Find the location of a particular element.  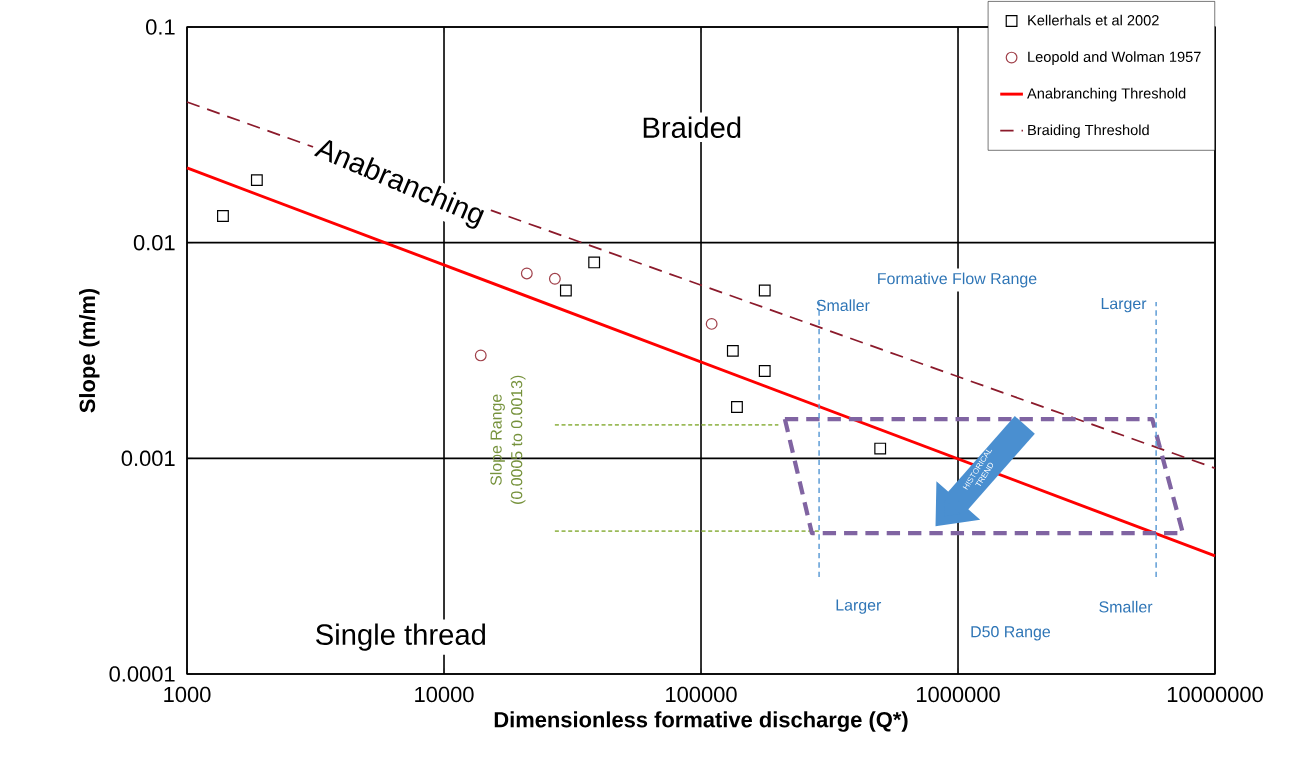

x-axis-title: Dimensionless formative discharge (Q*) is located at coordinates (701, 721).